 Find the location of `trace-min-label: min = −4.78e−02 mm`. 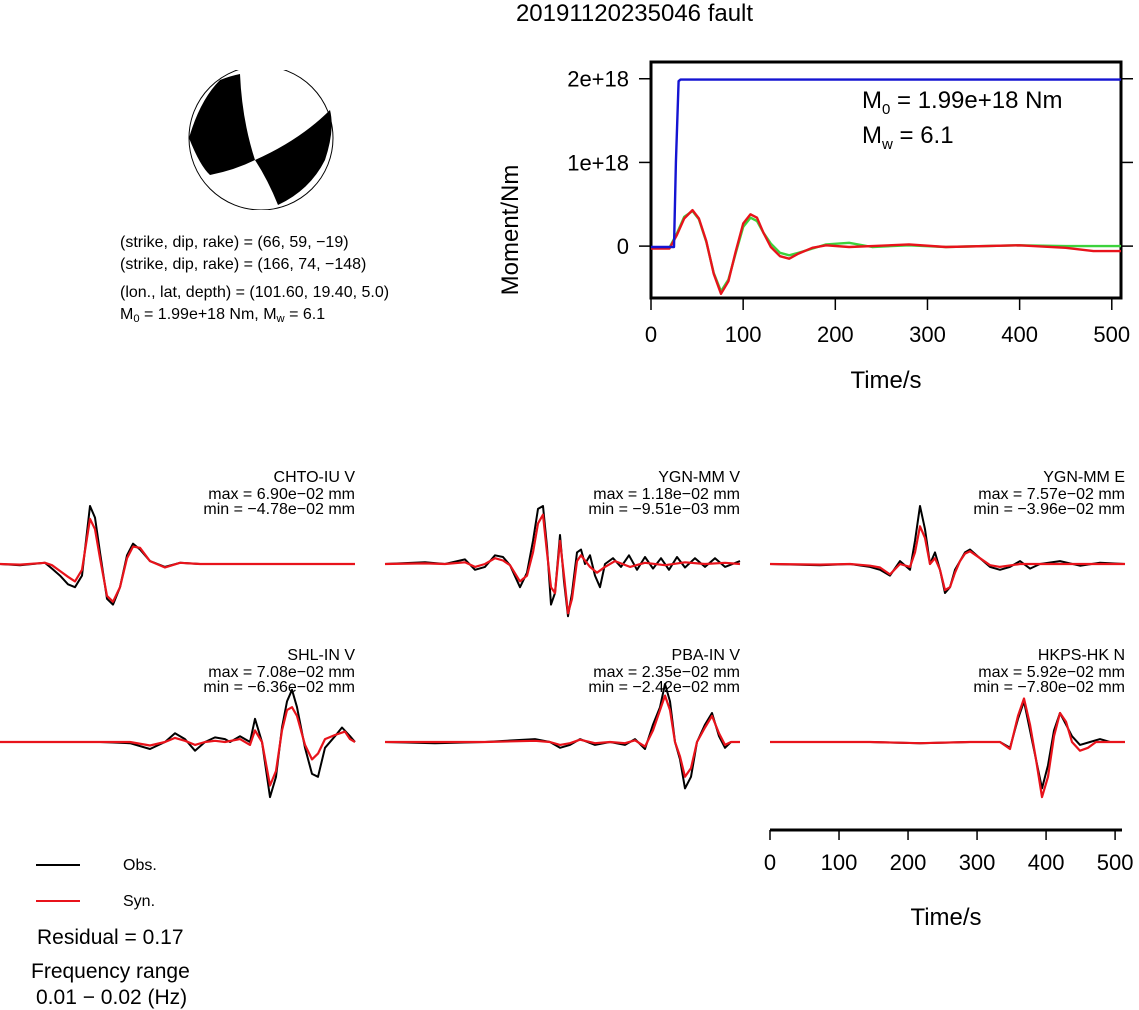

trace-min-label: min = −4.78e−02 mm is located at coordinates (279, 509).